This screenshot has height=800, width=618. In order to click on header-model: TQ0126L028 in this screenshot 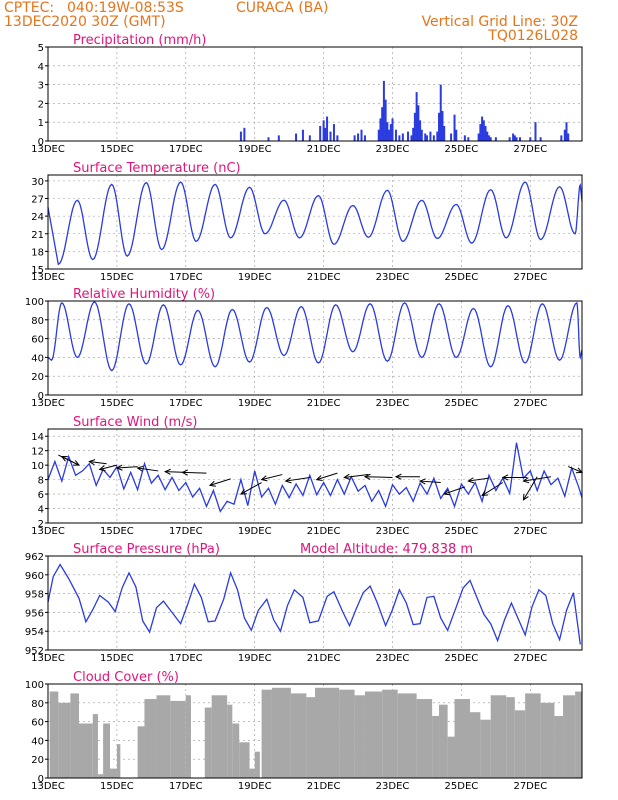, I will do `click(532, 36)`.